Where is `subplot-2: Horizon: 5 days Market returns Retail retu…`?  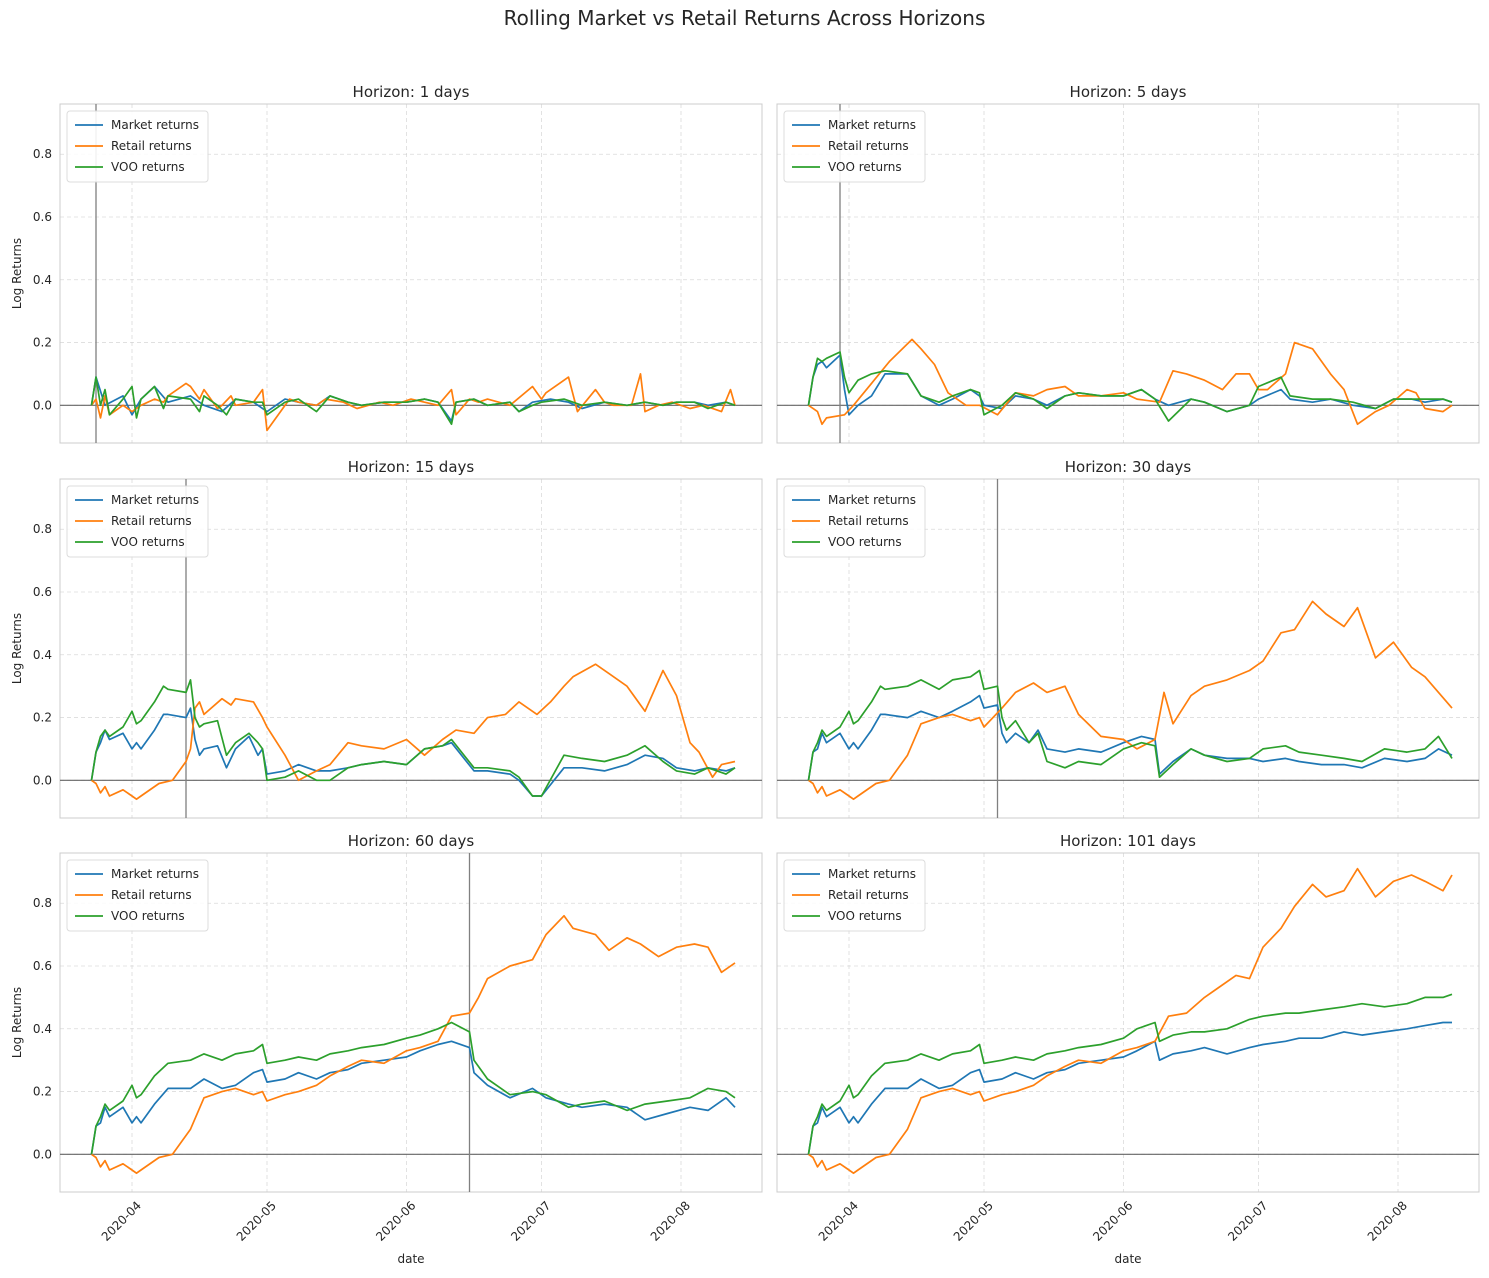
subplot-2: Horizon: 5 days Market returns Retail retu… is located at coordinates (1128, 263).